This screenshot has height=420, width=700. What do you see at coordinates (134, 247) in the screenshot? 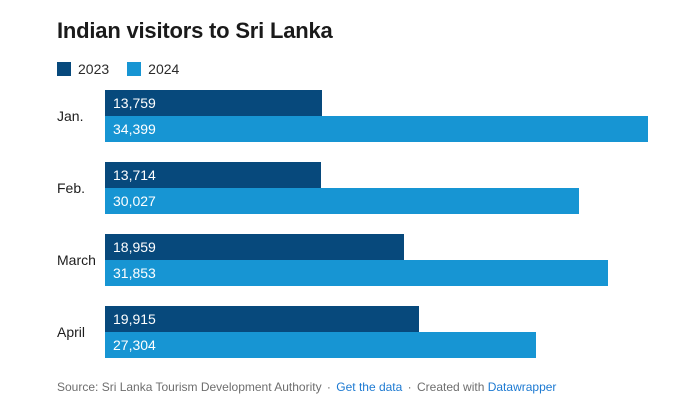
I see `bar-value-label: 18,959` at bounding box center [134, 247].